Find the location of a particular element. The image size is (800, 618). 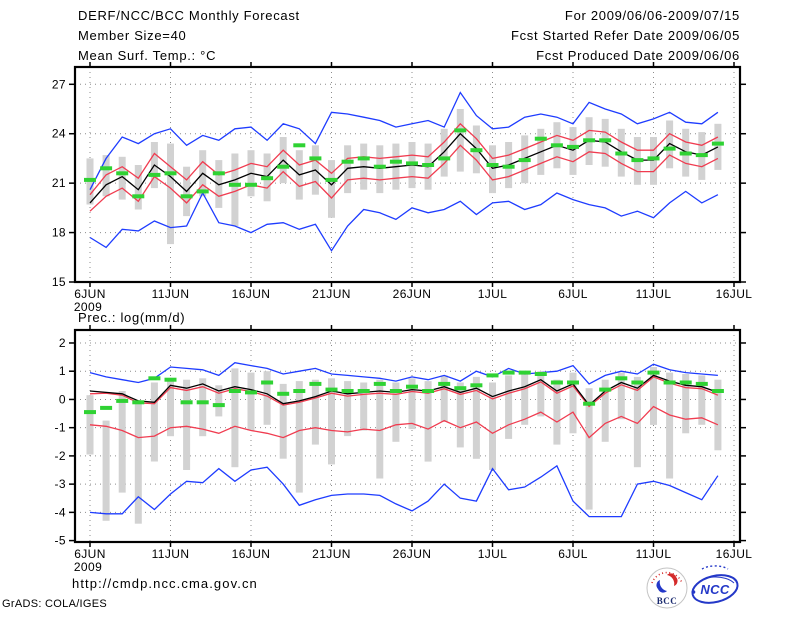

svg-text: 1 is located at coordinates (62, 371).